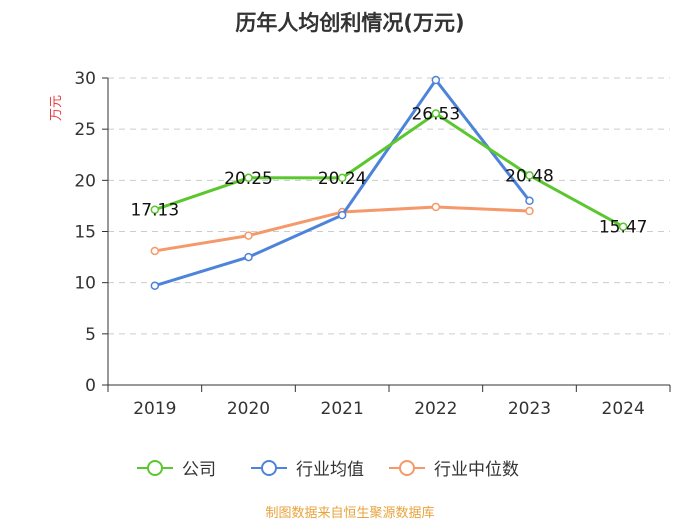 This screenshot has width=700, height=525. What do you see at coordinates (476, 470) in the screenshot?
I see `legend-label: 行业中位数` at bounding box center [476, 470].